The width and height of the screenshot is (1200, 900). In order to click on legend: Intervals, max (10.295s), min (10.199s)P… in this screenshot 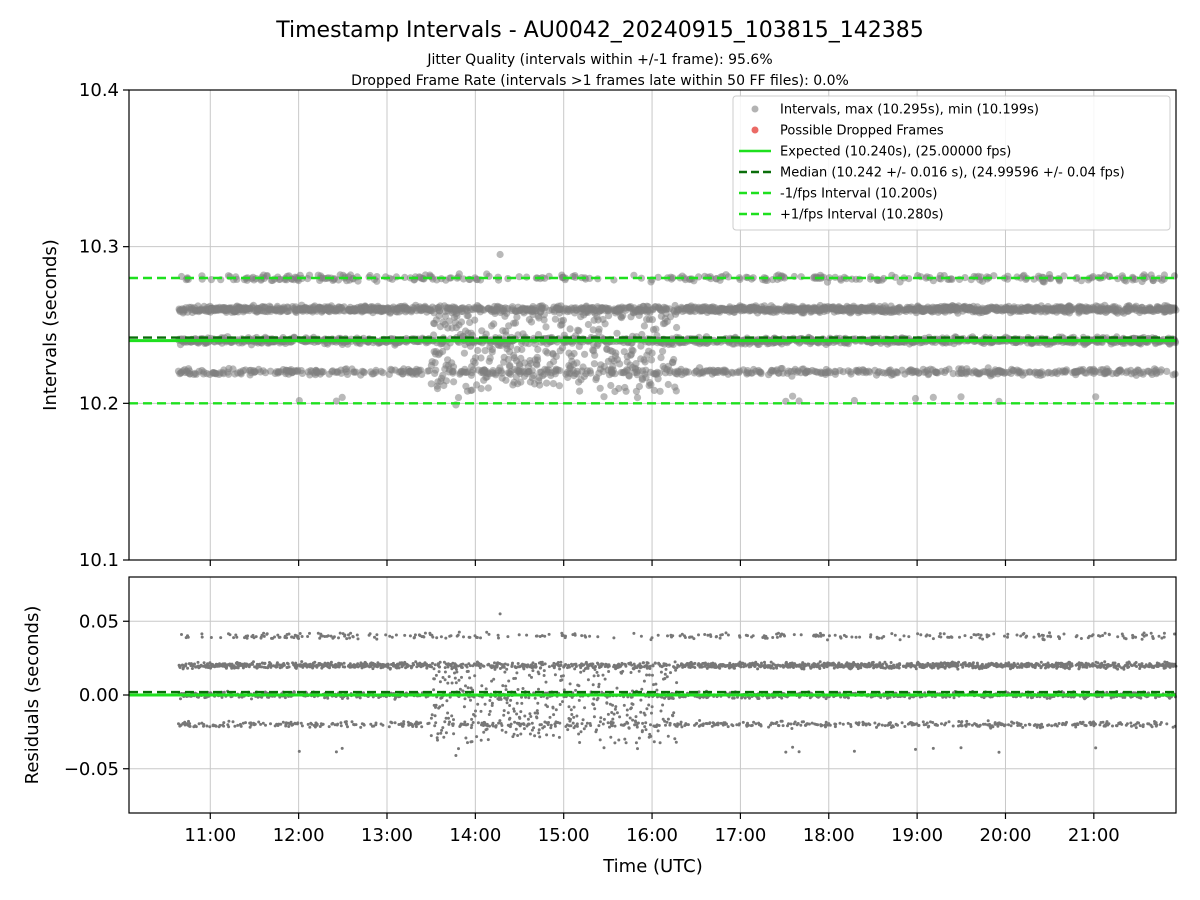, I will do `click(951, 163)`.